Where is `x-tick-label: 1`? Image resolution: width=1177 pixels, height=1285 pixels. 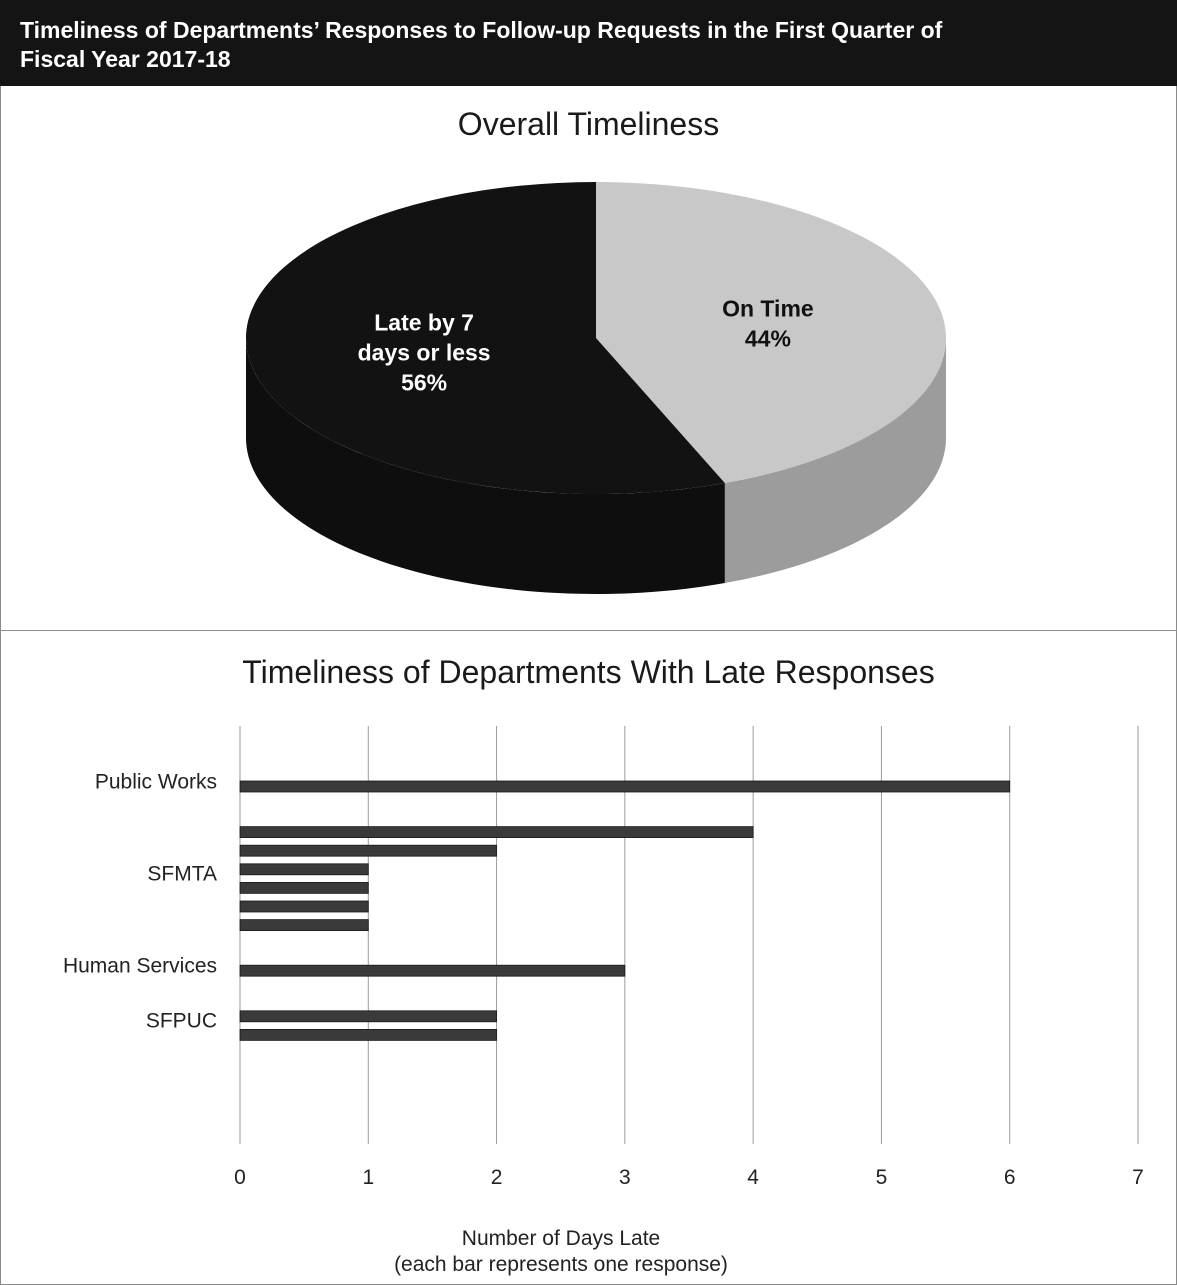 x-tick-label: 1 is located at coordinates (368, 1177).